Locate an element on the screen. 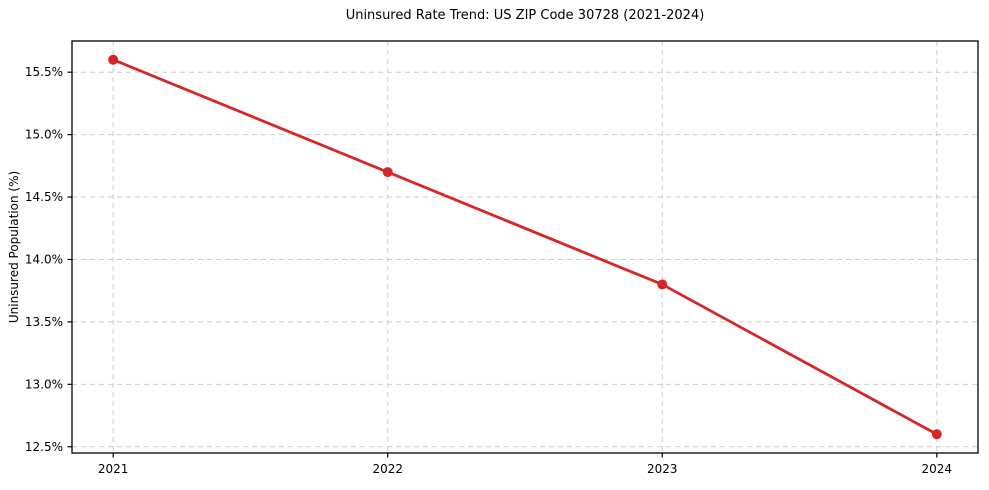  x-tick-label: 2024 is located at coordinates (937, 469).